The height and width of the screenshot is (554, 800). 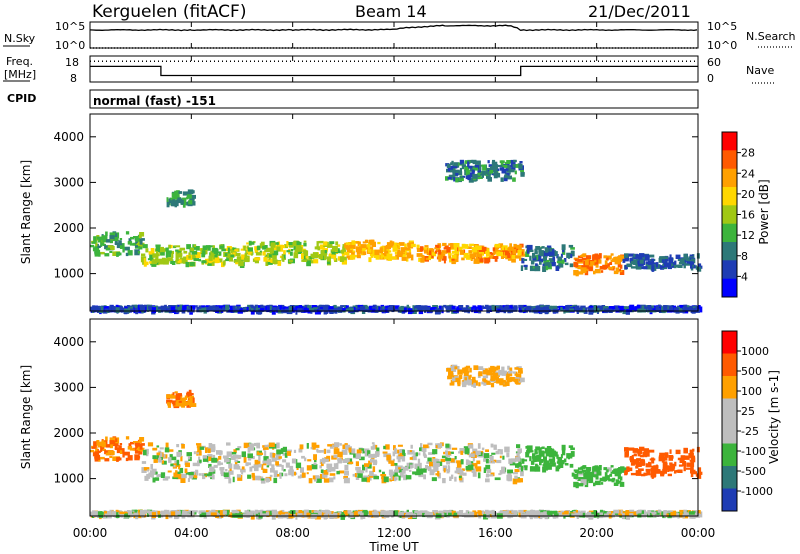 What do you see at coordinates (748, 153) in the screenshot?
I see `colorbar-tick-label: 28` at bounding box center [748, 153].